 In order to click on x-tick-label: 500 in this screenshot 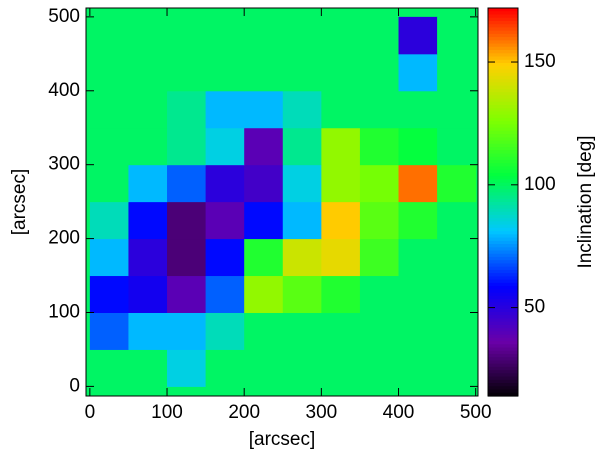, I will do `click(476, 412)`.